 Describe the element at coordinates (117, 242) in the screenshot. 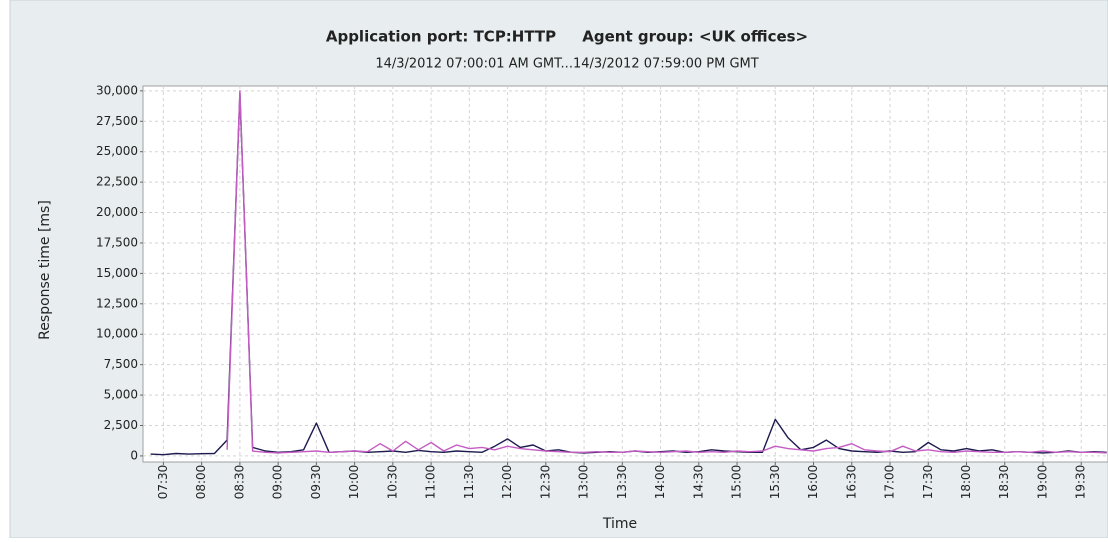

I see `y-tick-label: 17,500` at that location.